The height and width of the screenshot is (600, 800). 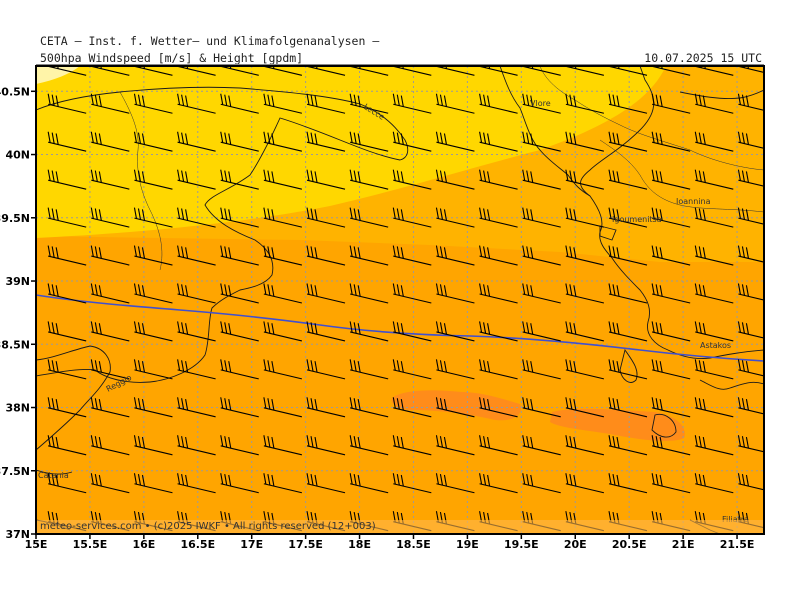 What do you see at coordinates (251, 544) in the screenshot?
I see `x-tick-label: 17E` at bounding box center [251, 544].